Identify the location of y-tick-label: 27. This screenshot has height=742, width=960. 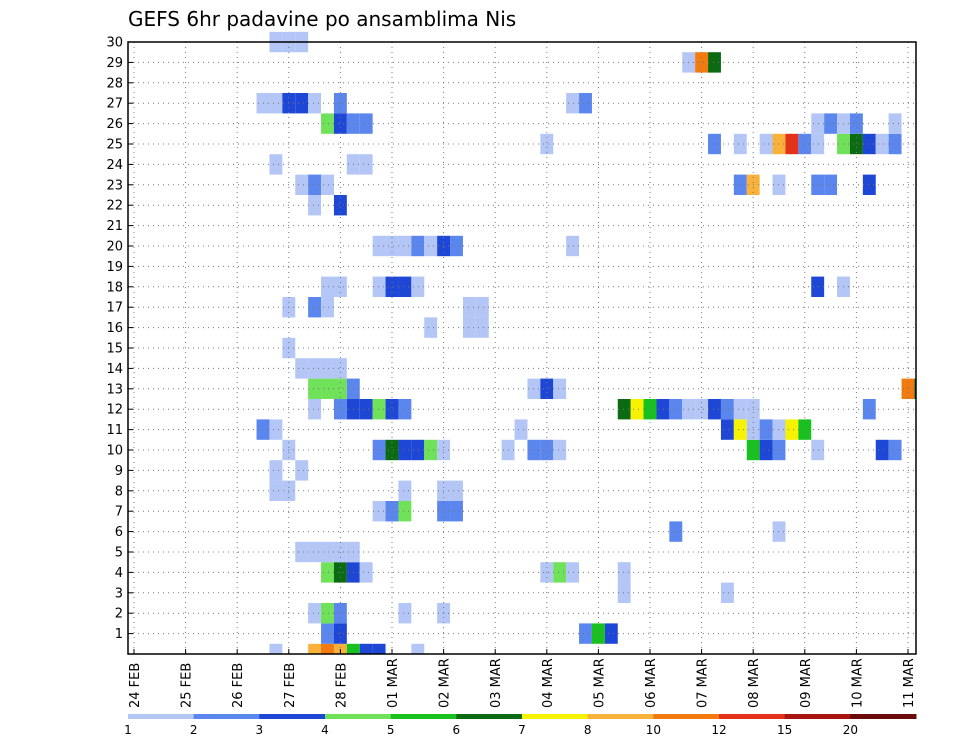
(114, 104).